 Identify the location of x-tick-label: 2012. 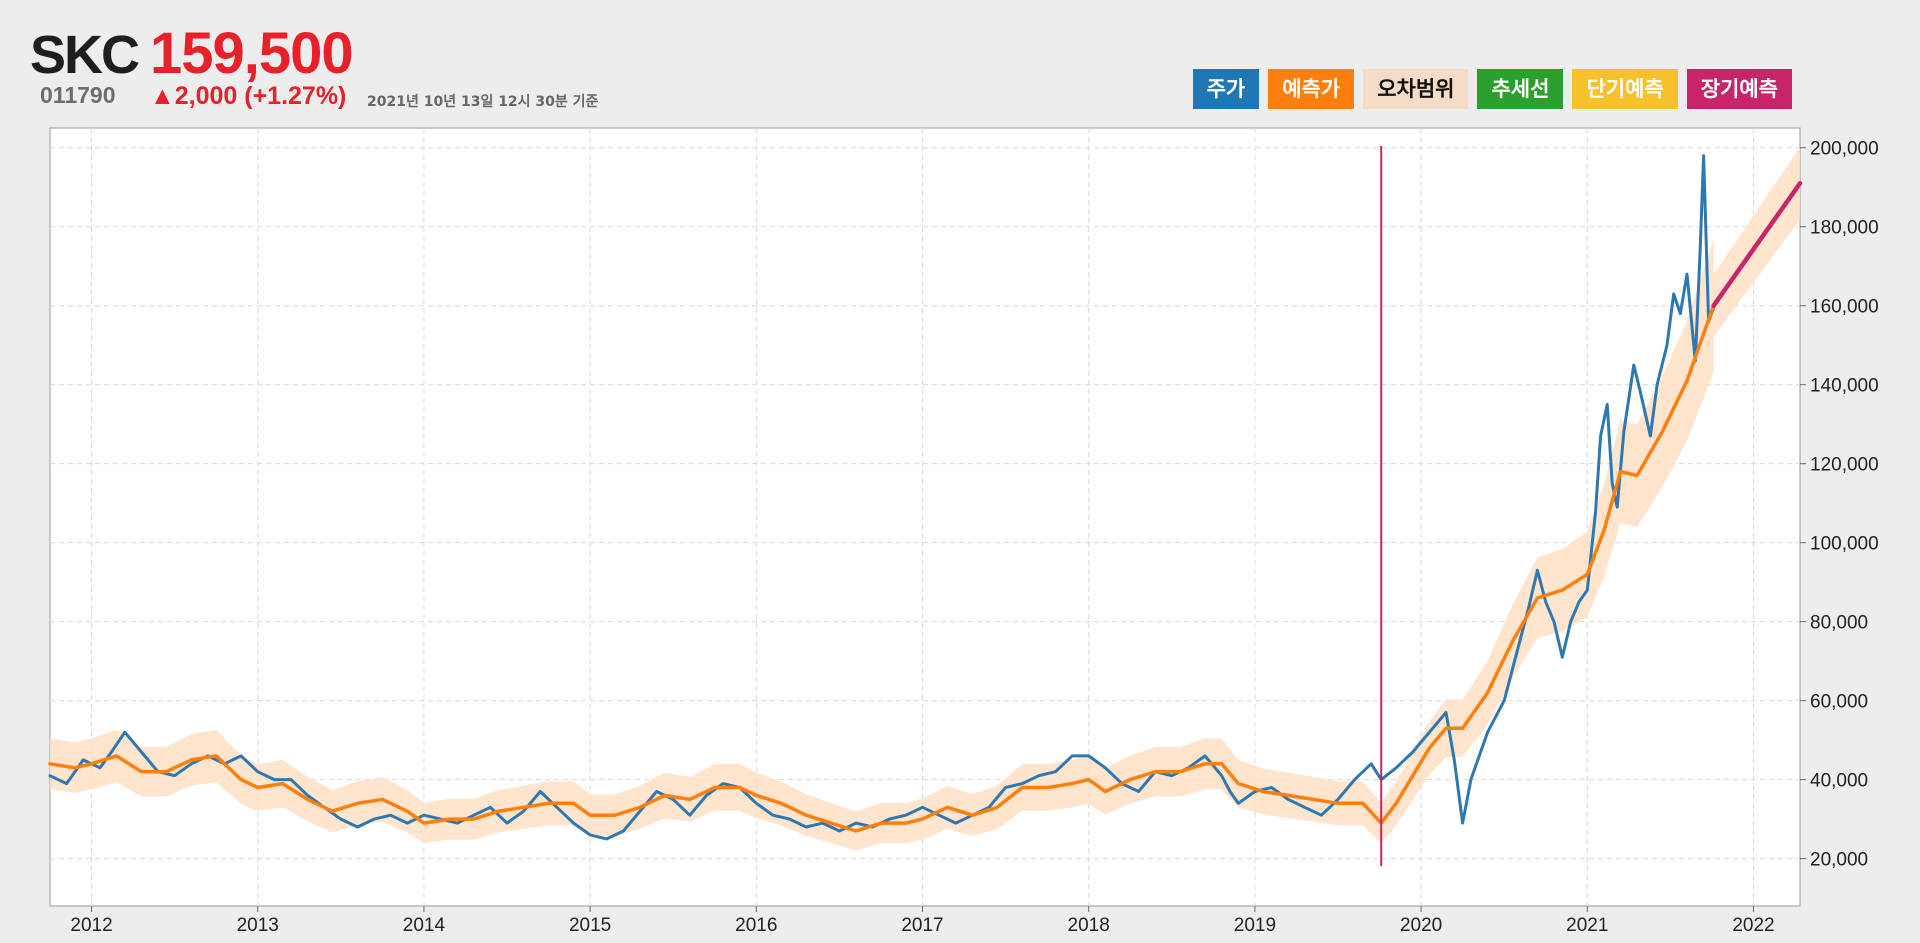
(91, 925).